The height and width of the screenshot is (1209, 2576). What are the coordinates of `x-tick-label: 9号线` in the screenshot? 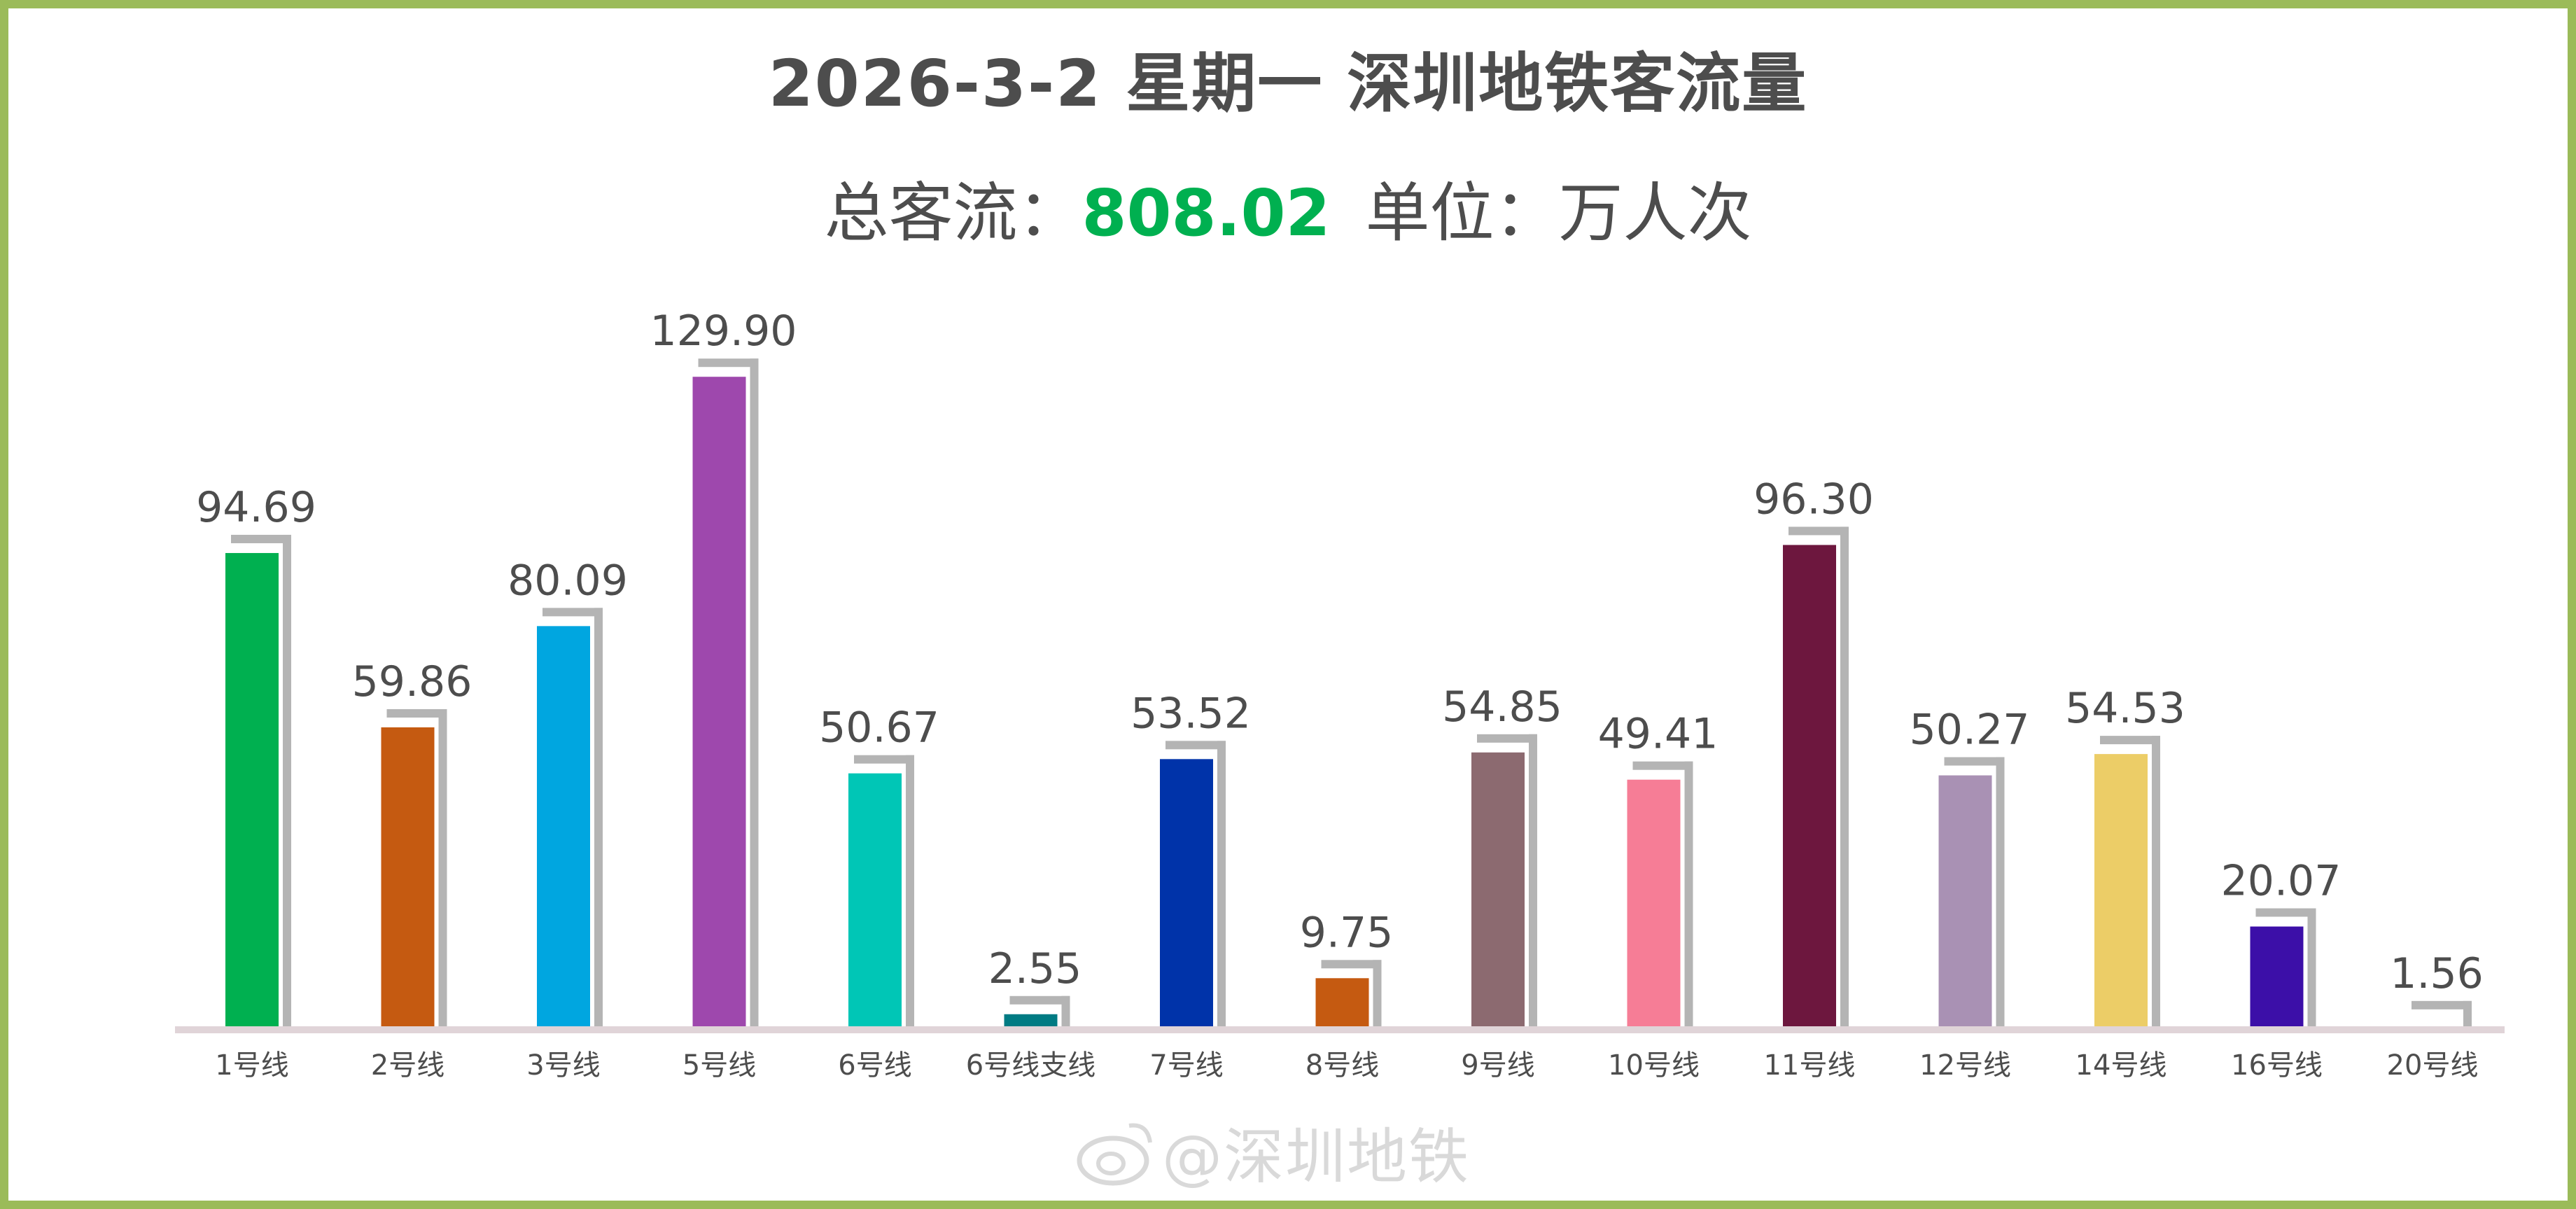 It's located at (1497, 1065).